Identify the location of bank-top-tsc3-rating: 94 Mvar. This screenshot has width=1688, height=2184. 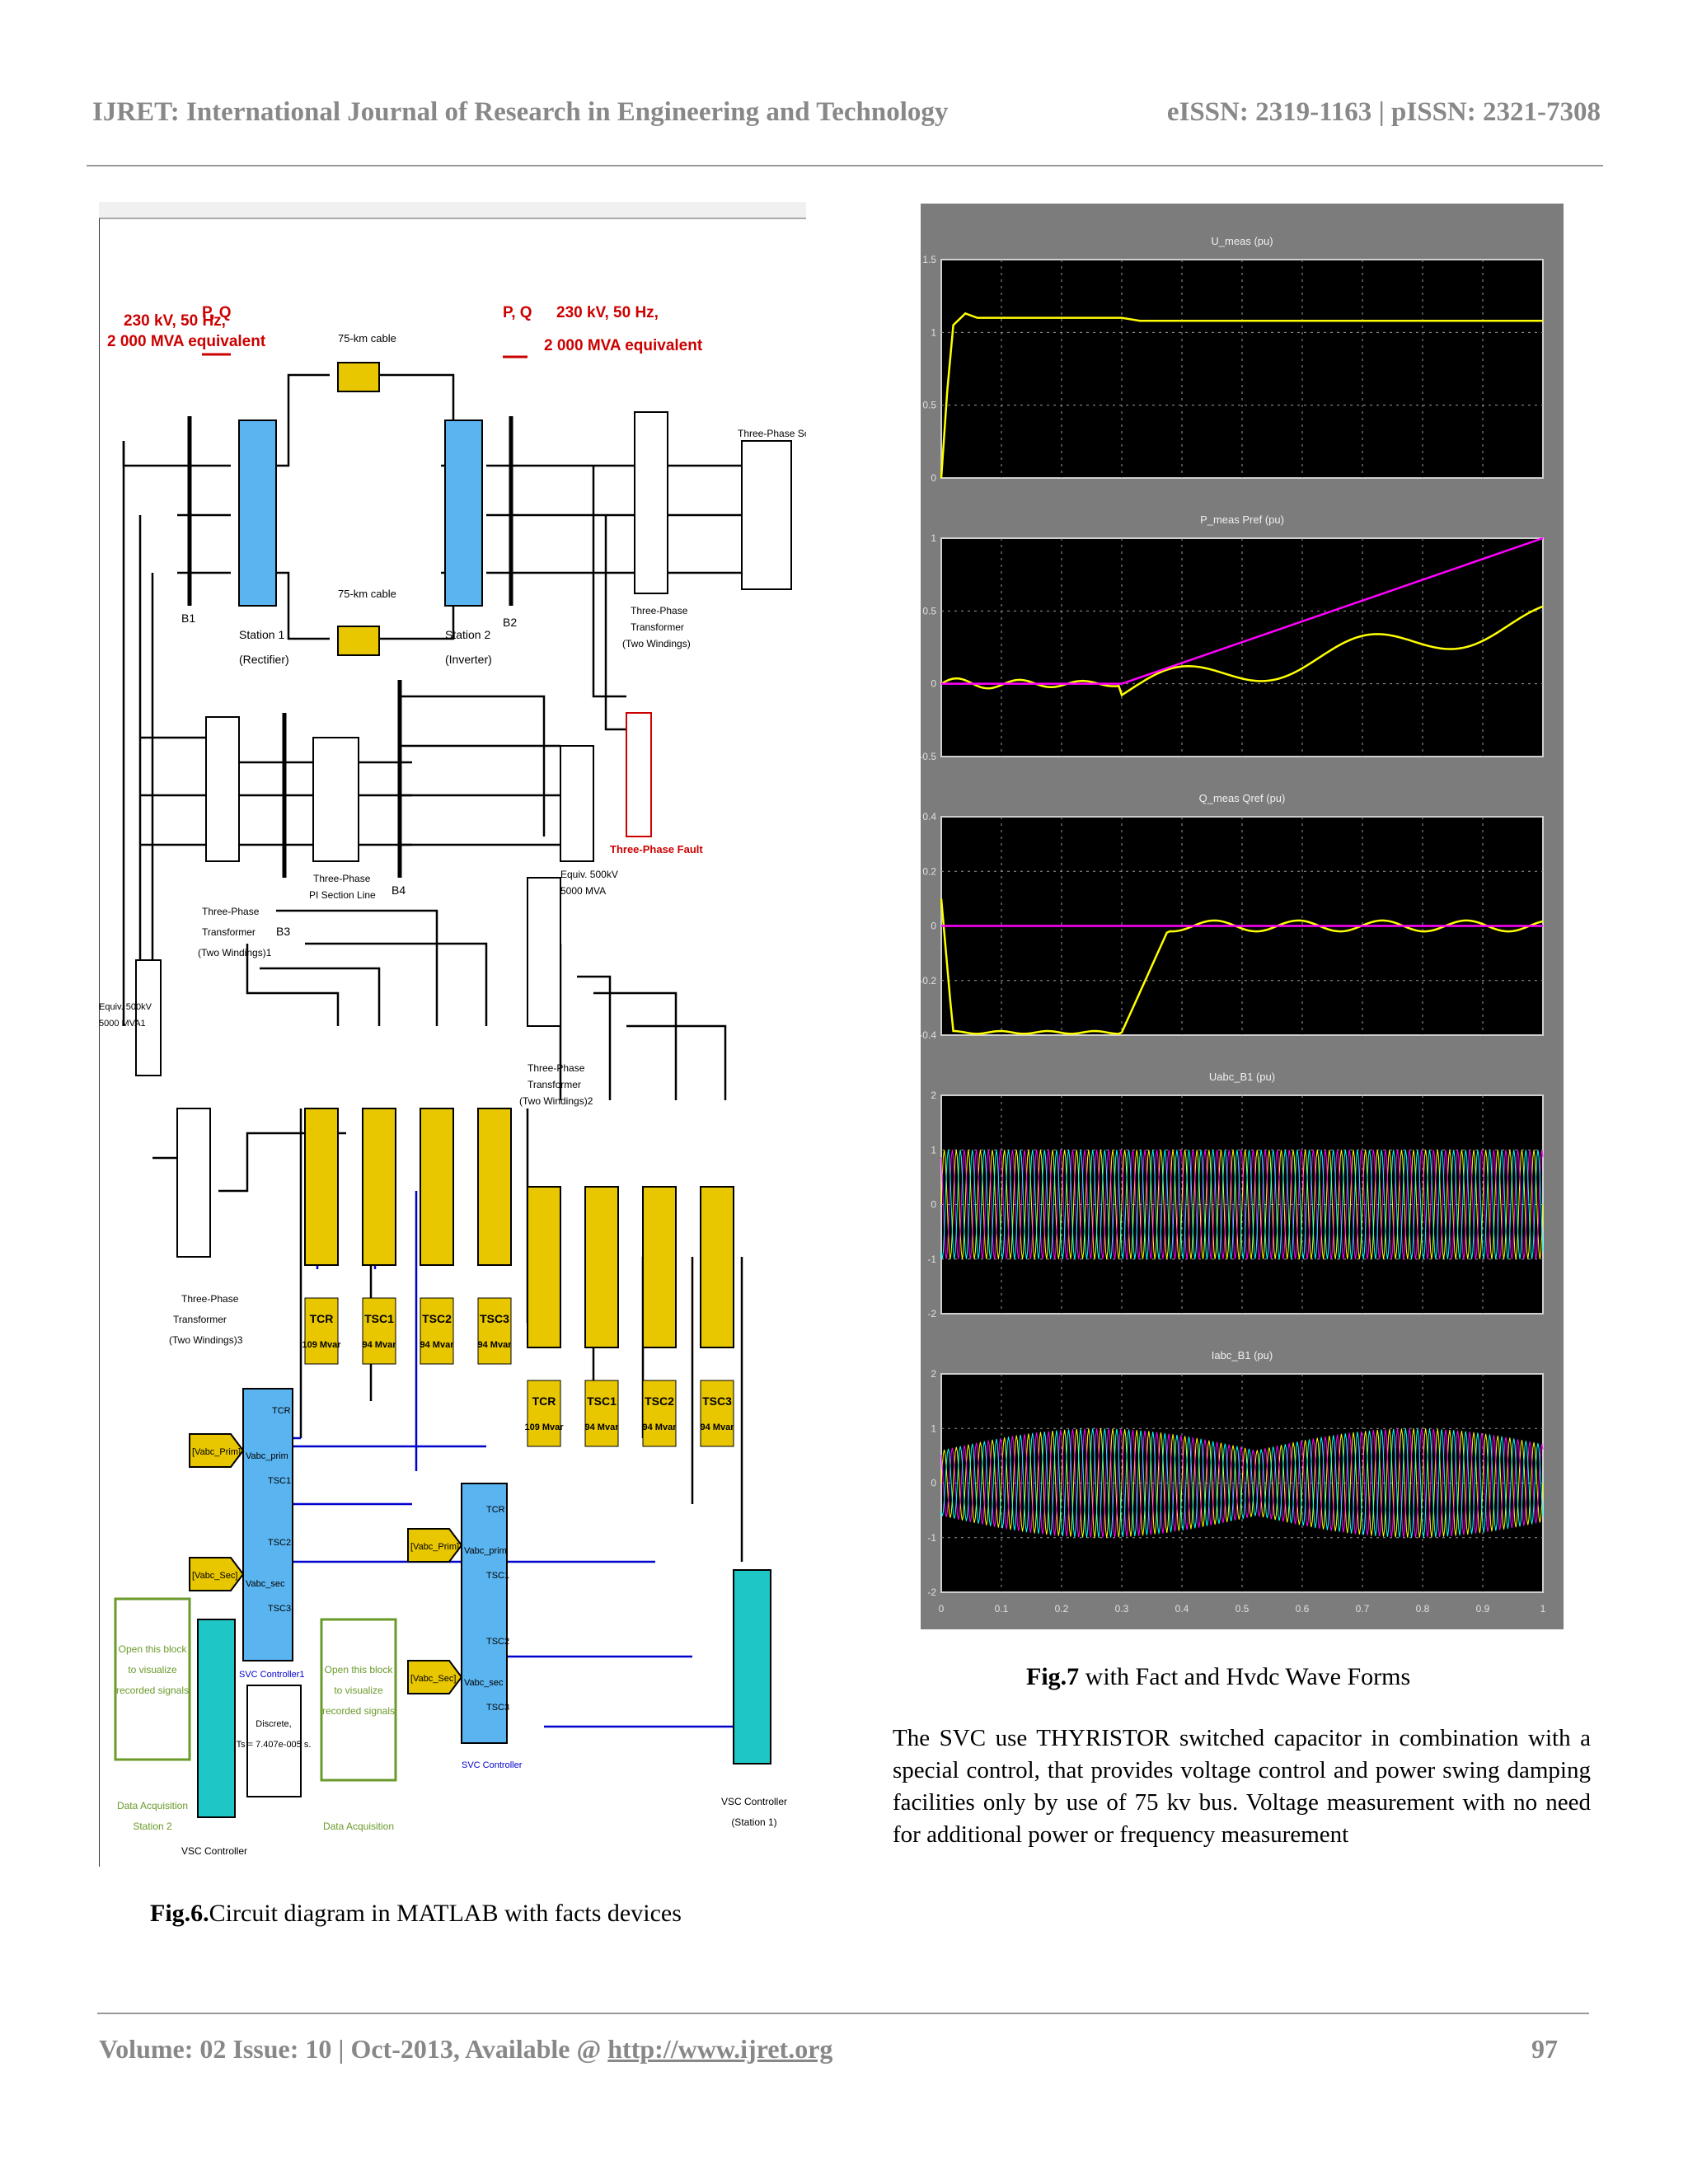
(496, 1345).